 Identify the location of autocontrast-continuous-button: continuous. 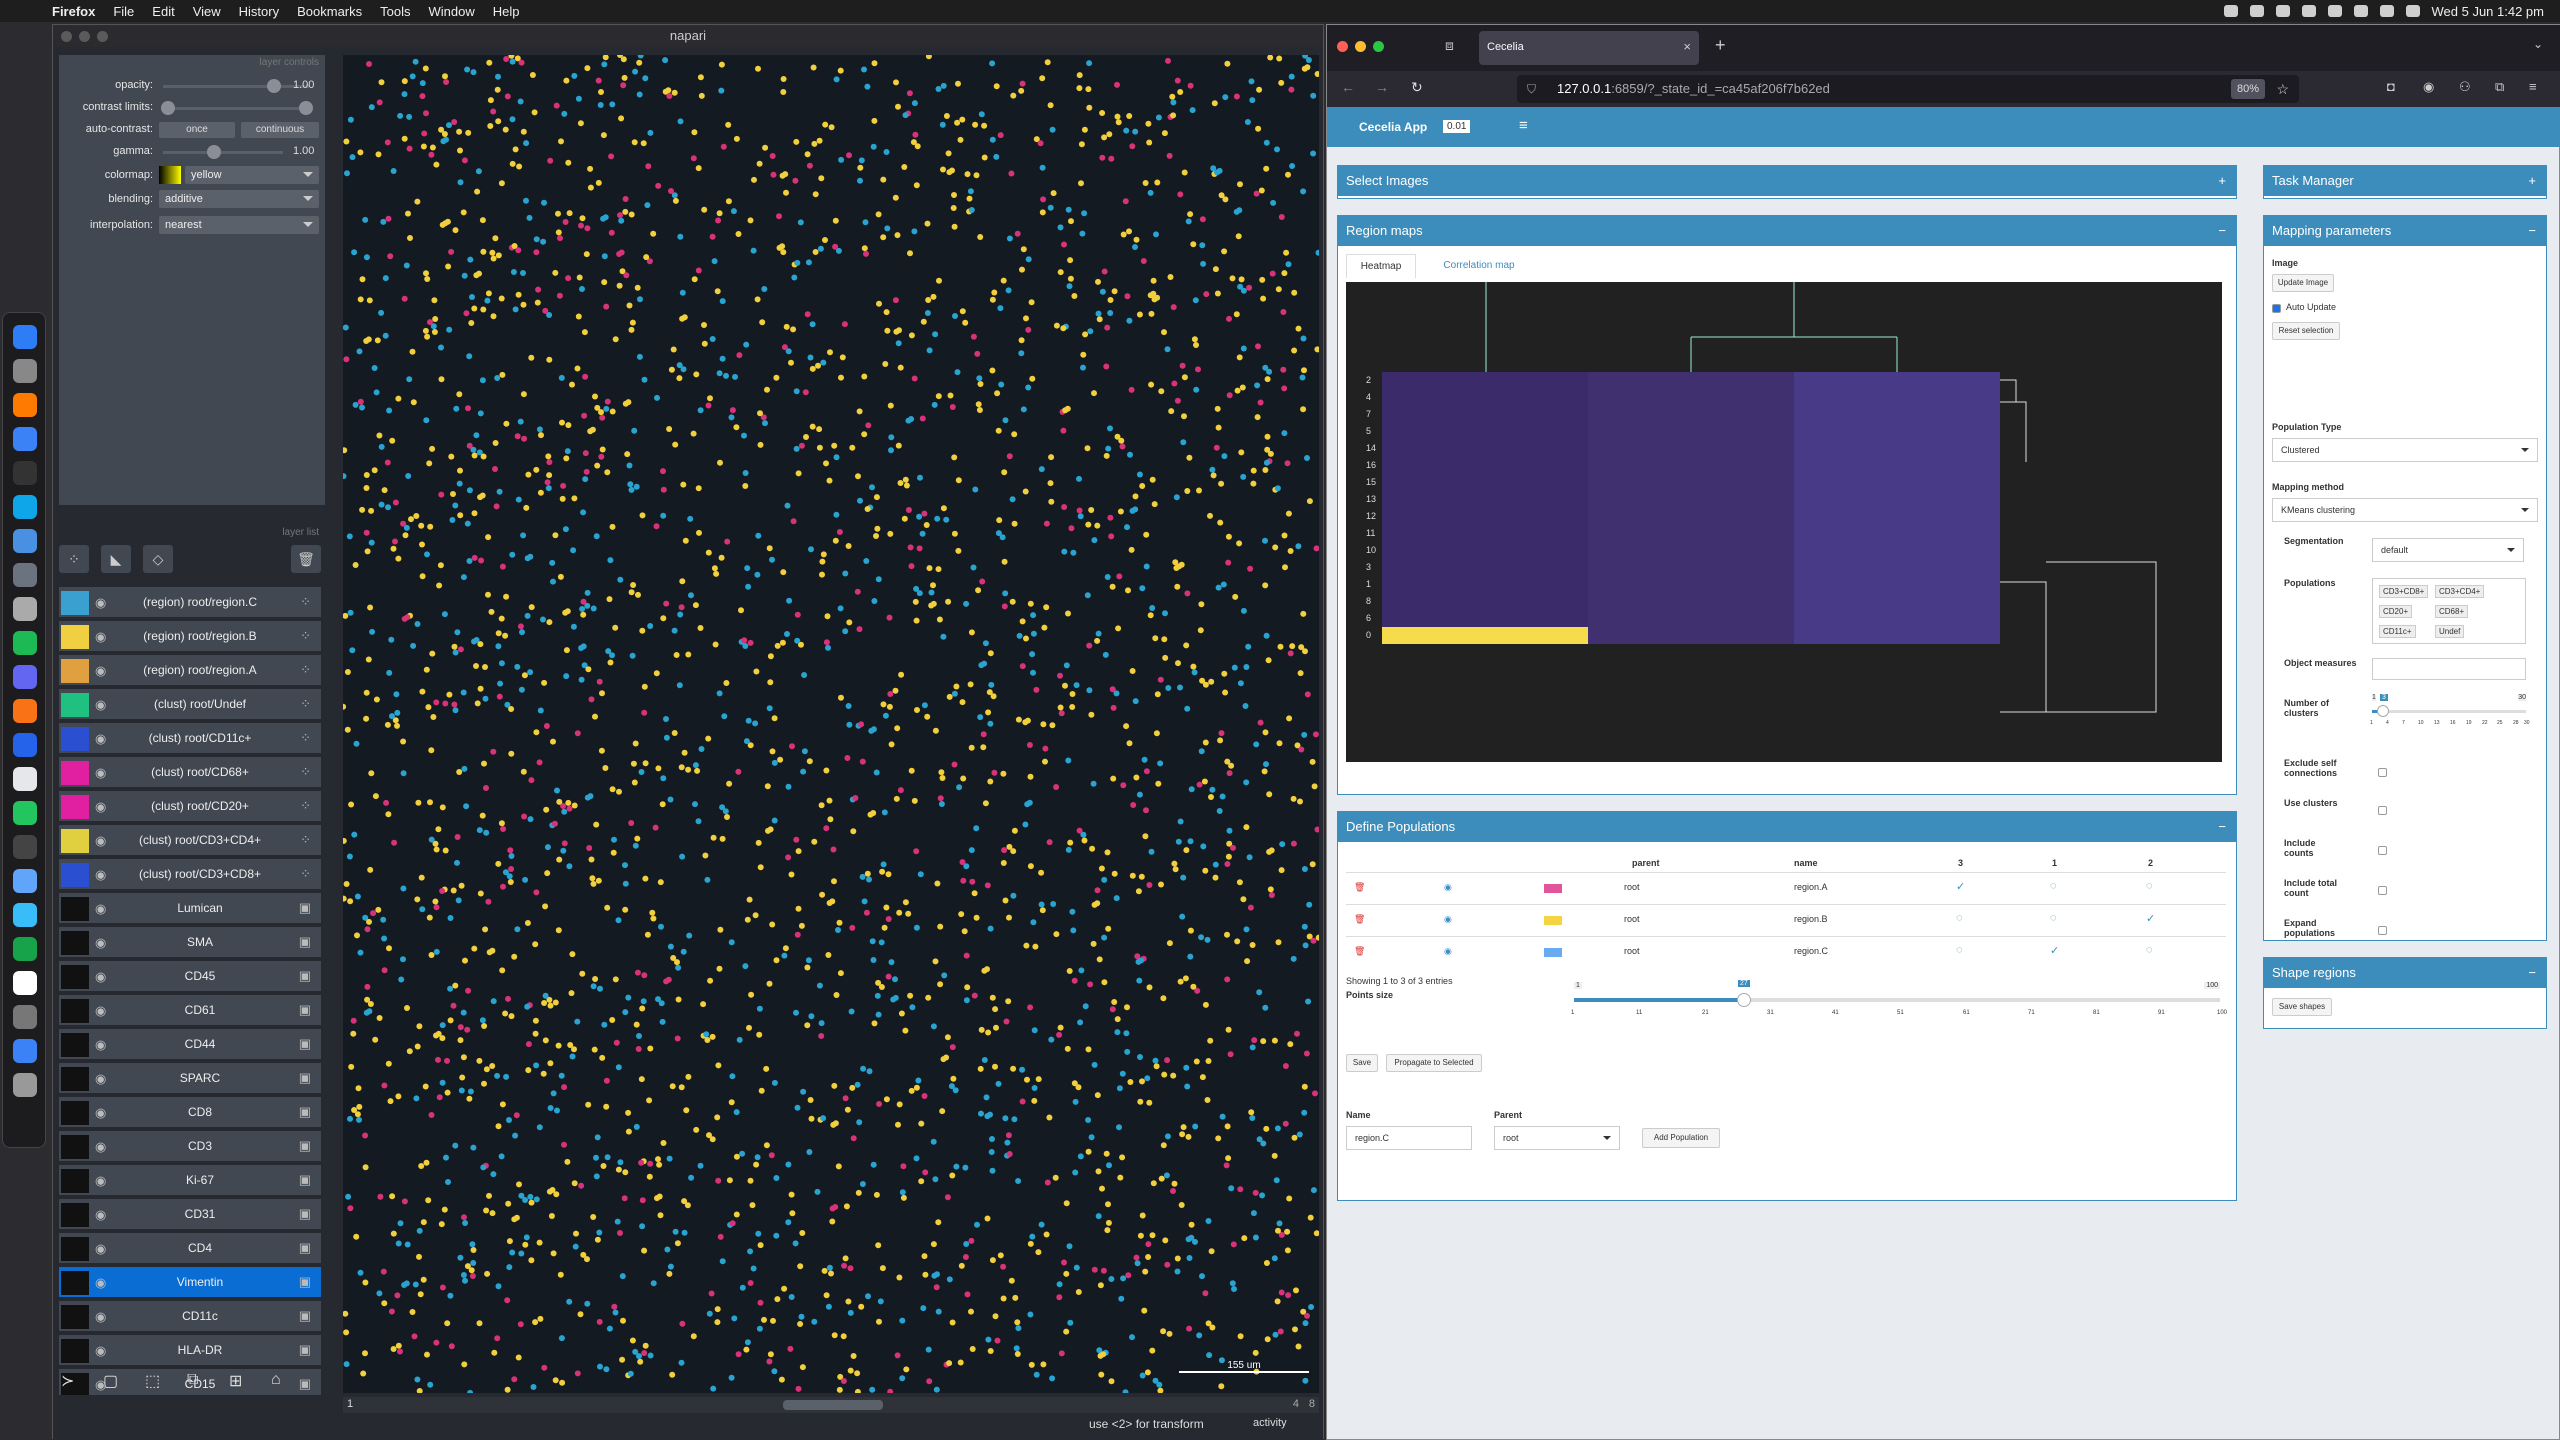
(280, 130).